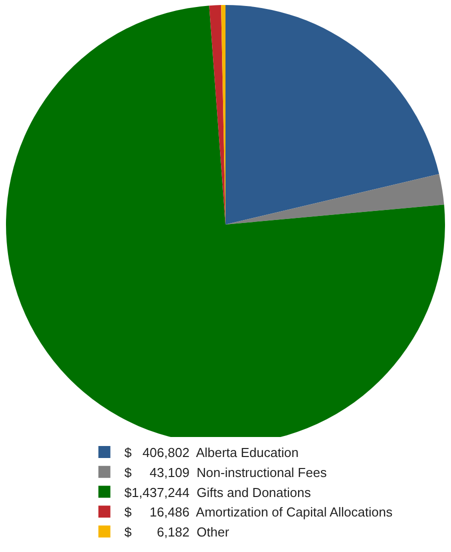 This screenshot has width=451, height=552. I want to click on legend-label: $ 6,182 Other, so click(177, 532).